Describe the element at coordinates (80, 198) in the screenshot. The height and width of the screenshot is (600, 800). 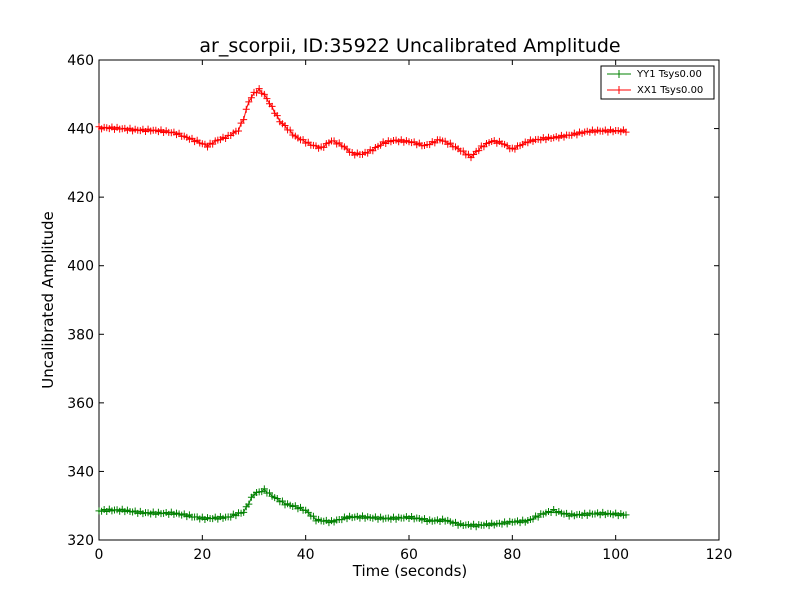
I see `y-tick-label: 420` at that location.